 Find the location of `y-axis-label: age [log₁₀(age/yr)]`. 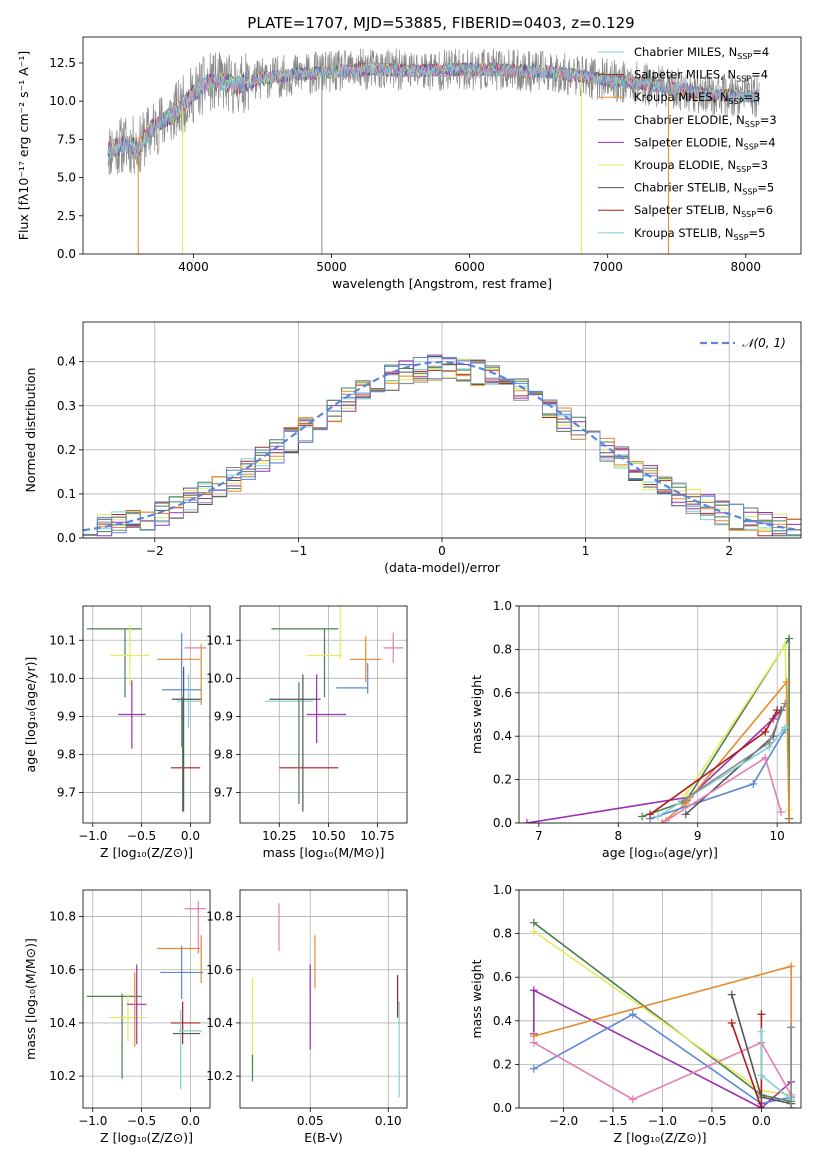

y-axis-label: age [log₁₀(age/yr)] is located at coordinates (30, 715).